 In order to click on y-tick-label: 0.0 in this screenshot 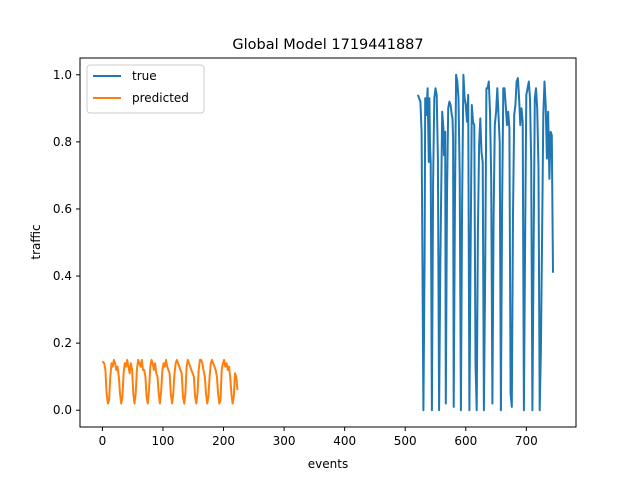, I will do `click(62, 410)`.